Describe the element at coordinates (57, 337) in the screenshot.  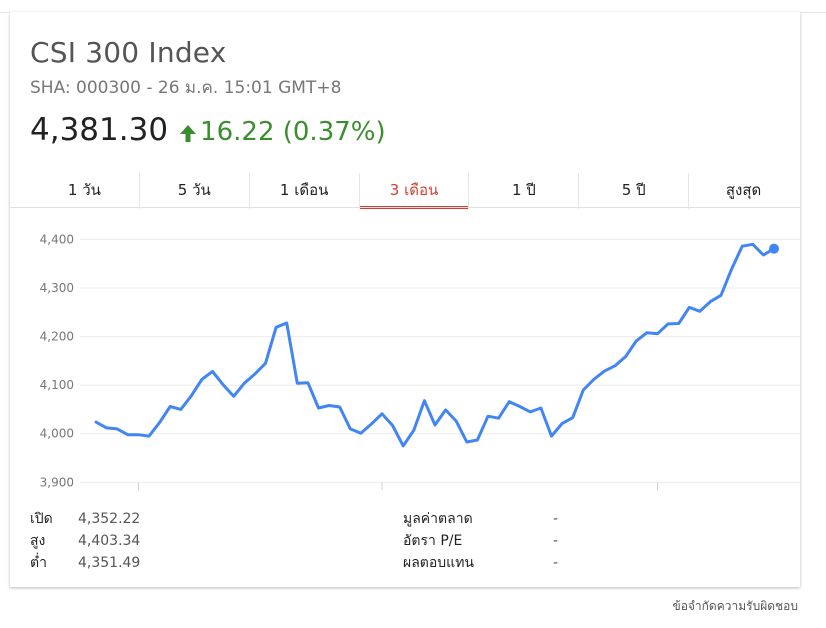
I see `y-tick-label: 4,200` at that location.